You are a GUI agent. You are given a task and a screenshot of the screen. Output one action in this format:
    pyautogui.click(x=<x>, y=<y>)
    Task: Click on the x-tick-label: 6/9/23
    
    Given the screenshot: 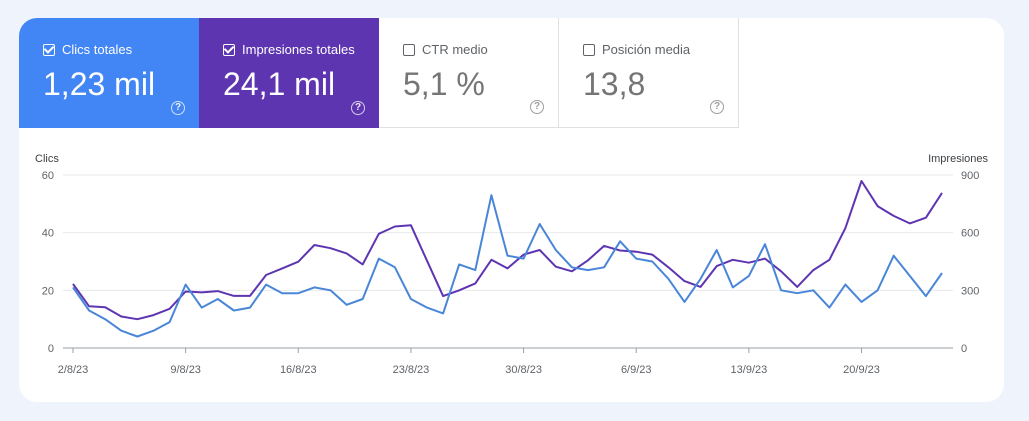 What is the action you would take?
    pyautogui.click(x=636, y=370)
    